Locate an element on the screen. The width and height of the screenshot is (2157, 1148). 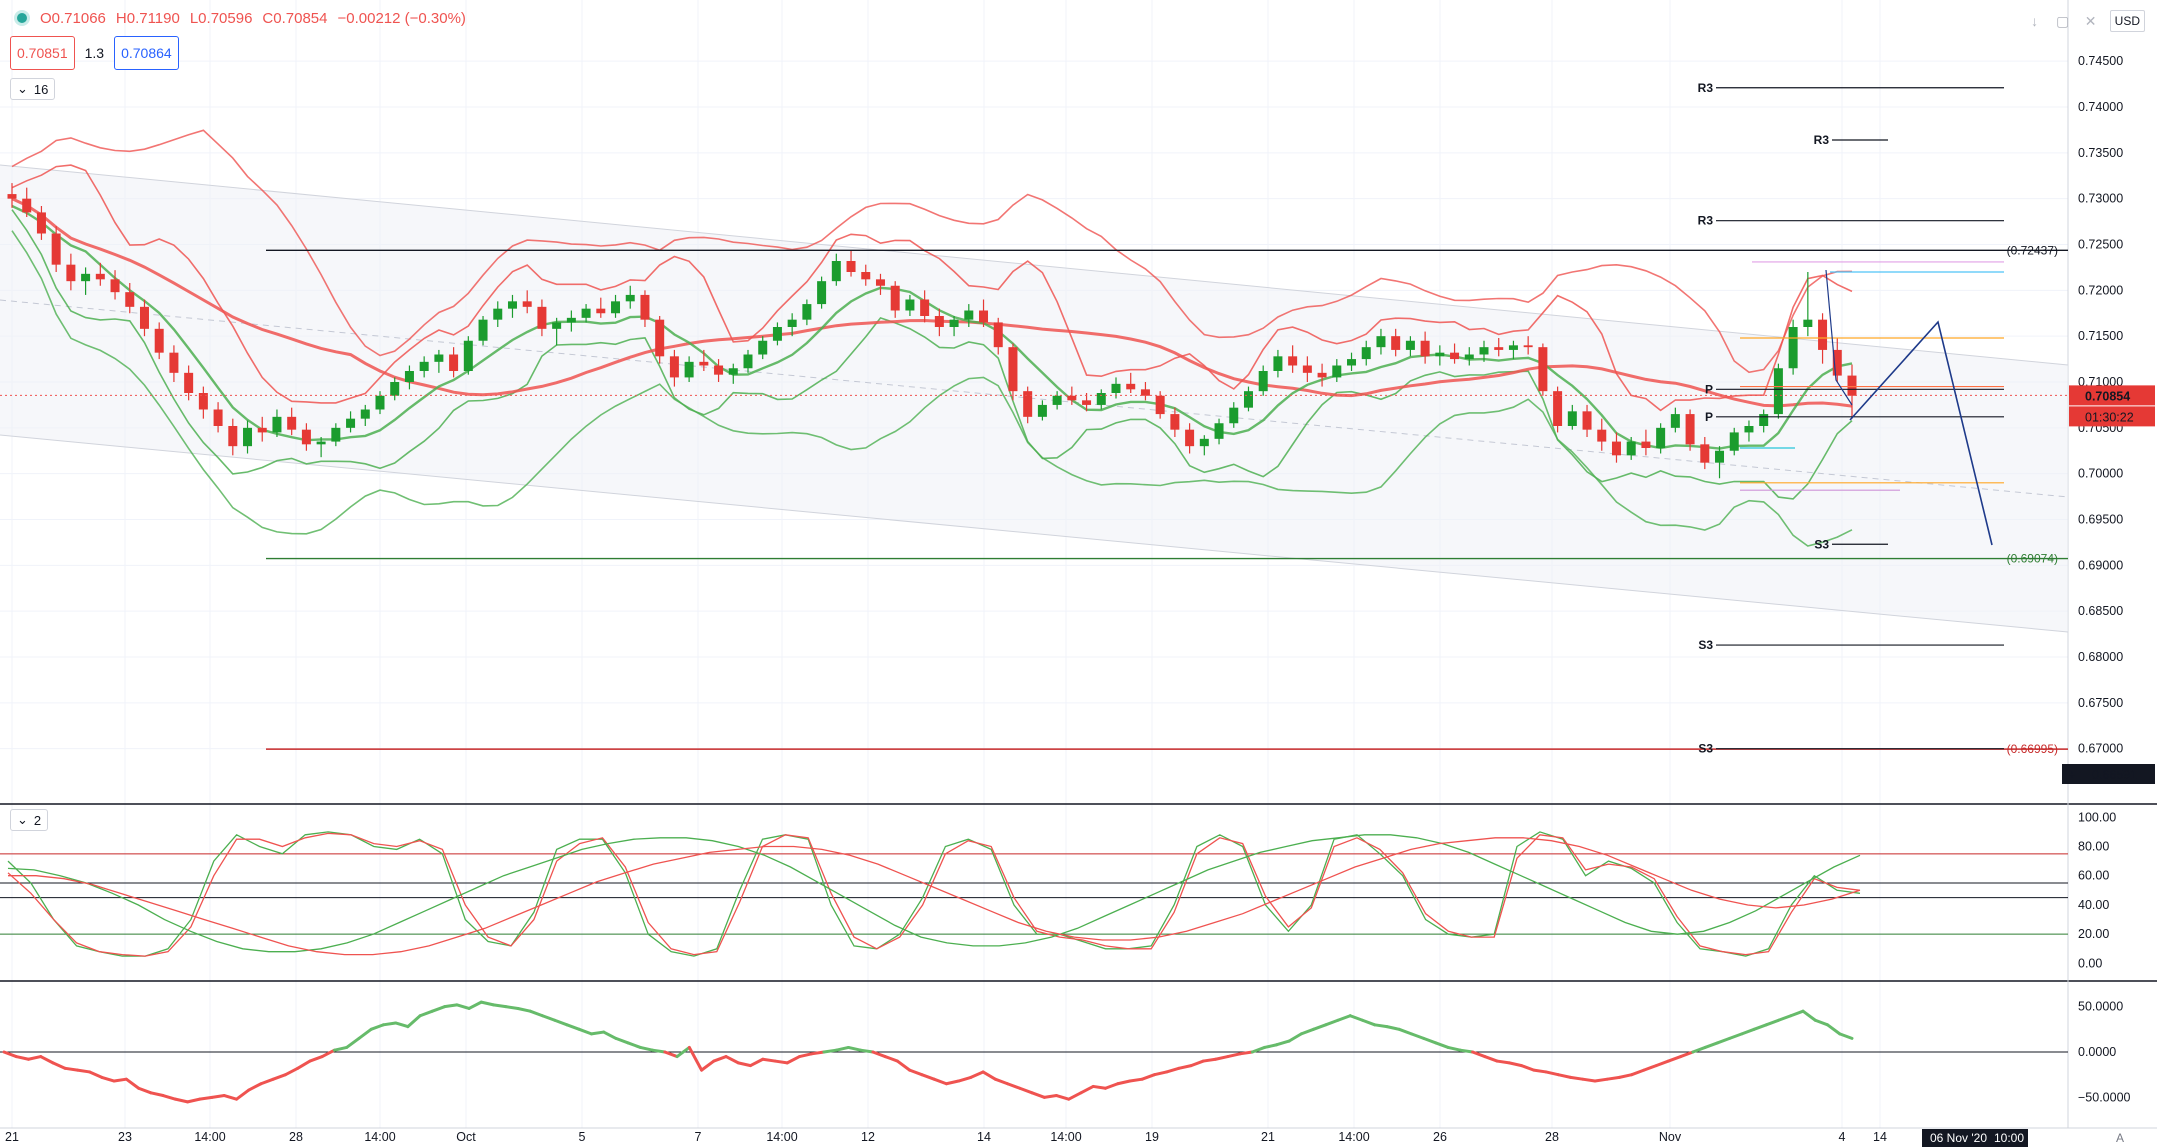
oscillator-series-line is located at coordinates (934, 896).